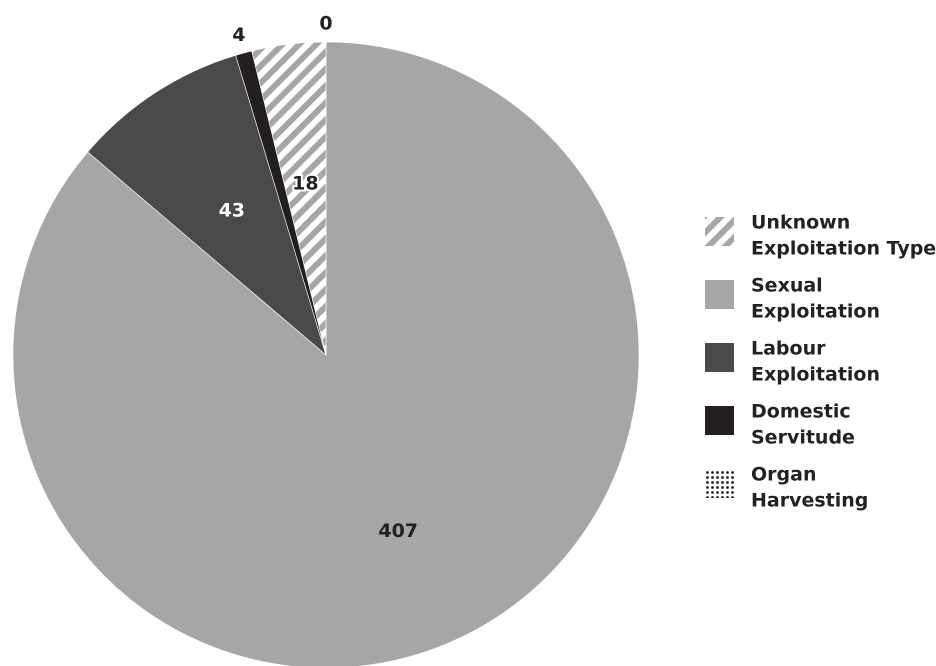 The image size is (936, 666). Describe the element at coordinates (719, 420) in the screenshot. I see `legend-swatch-domestic-servitude` at that location.